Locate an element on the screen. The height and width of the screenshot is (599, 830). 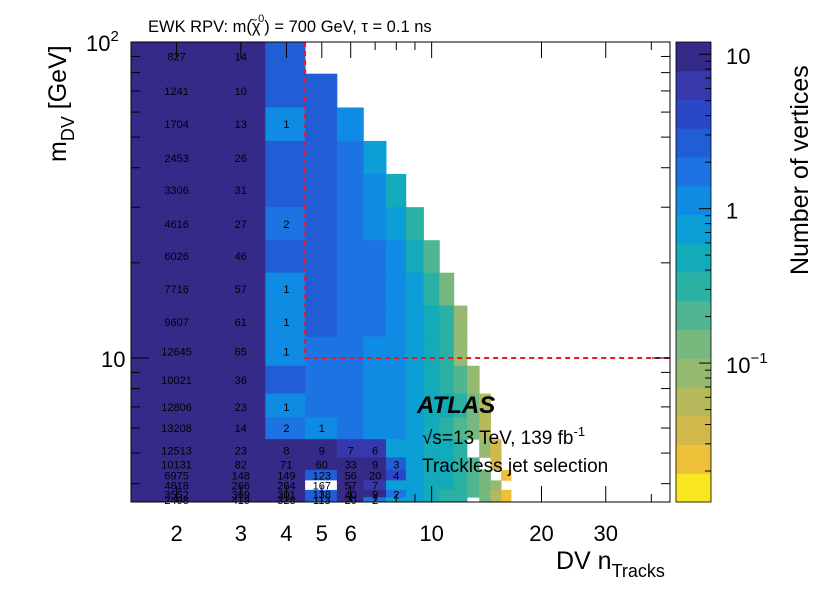
colorbar-border is located at coordinates (693, 272).